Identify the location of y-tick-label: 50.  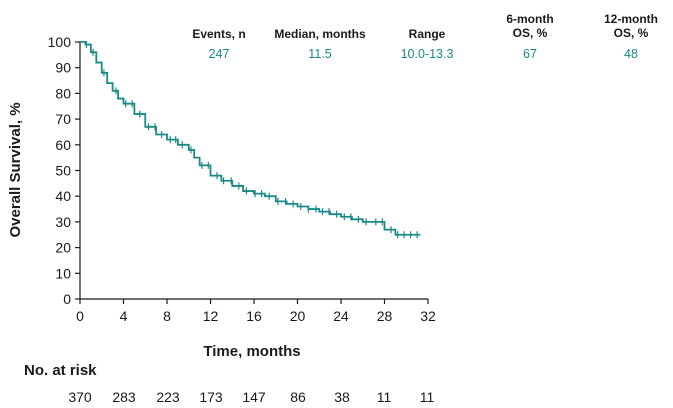
(63, 171).